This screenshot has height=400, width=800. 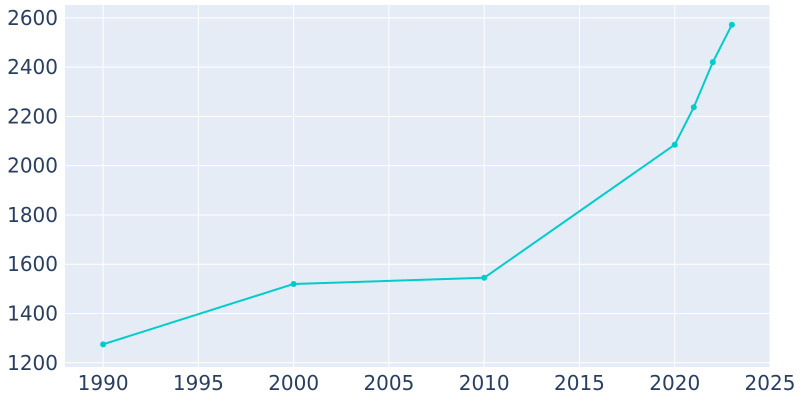 What do you see at coordinates (32, 18) in the screenshot?
I see `y-tick-label-2600: 2600` at bounding box center [32, 18].